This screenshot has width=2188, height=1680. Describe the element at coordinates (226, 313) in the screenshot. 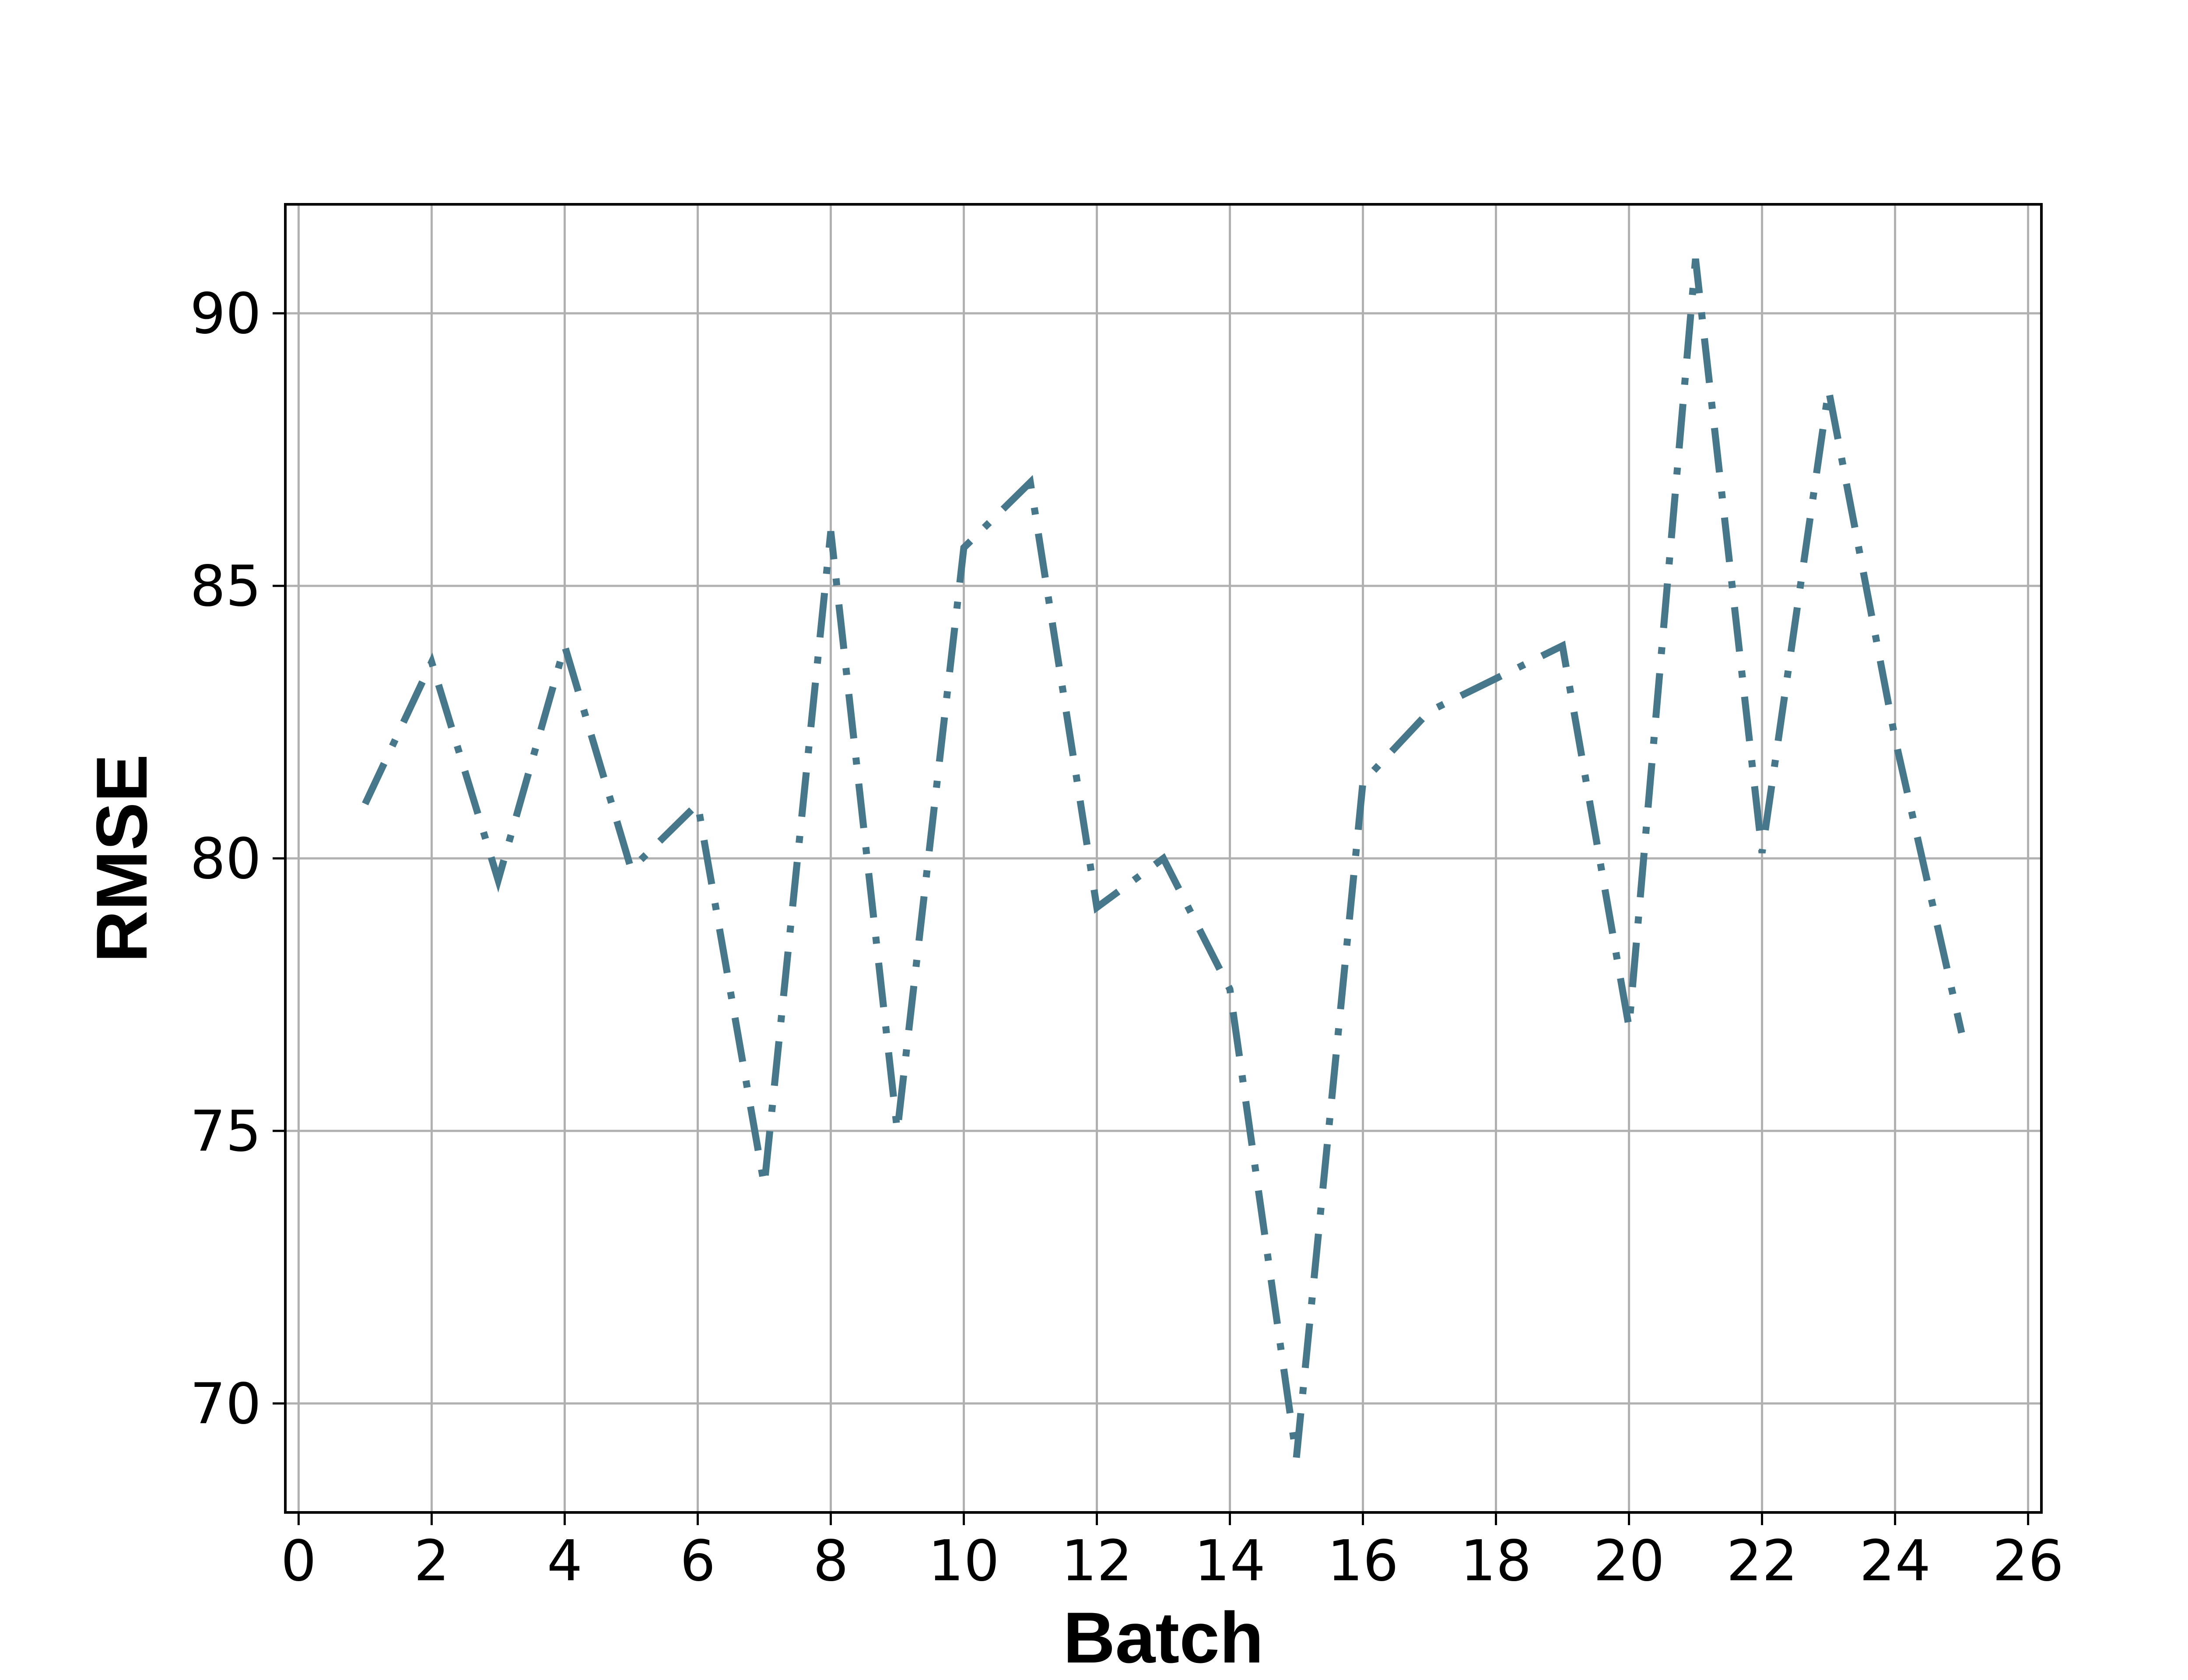

I see `y-tick-label: 90` at that location.